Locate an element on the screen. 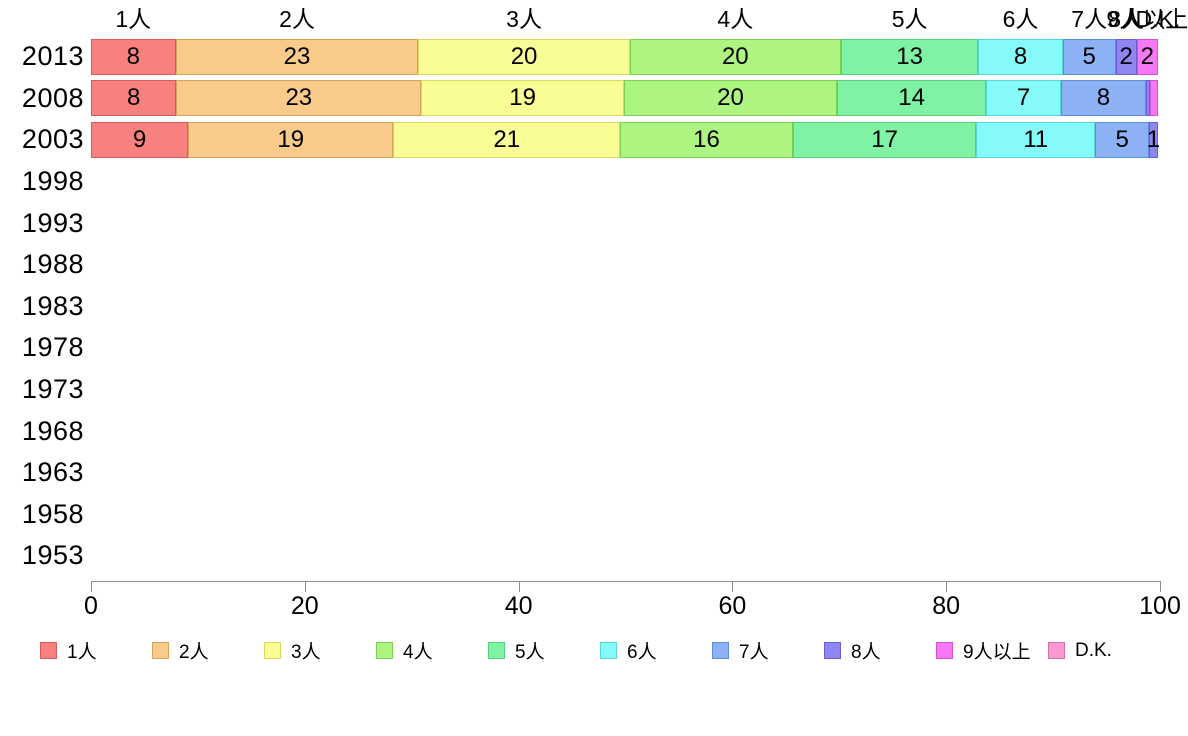  column-header-4人: 4人 is located at coordinates (735, 19).